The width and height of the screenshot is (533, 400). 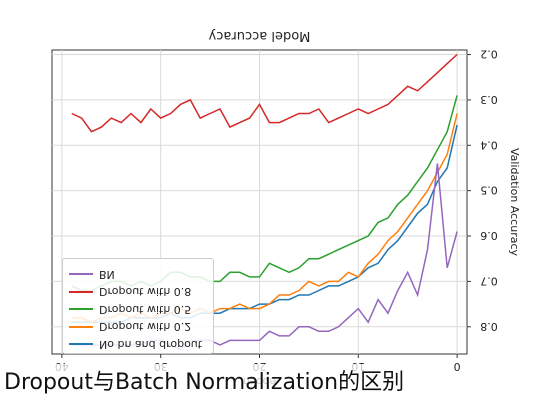 What do you see at coordinates (489, 99) in the screenshot?
I see `y-tick-label: 0.3` at bounding box center [489, 99].